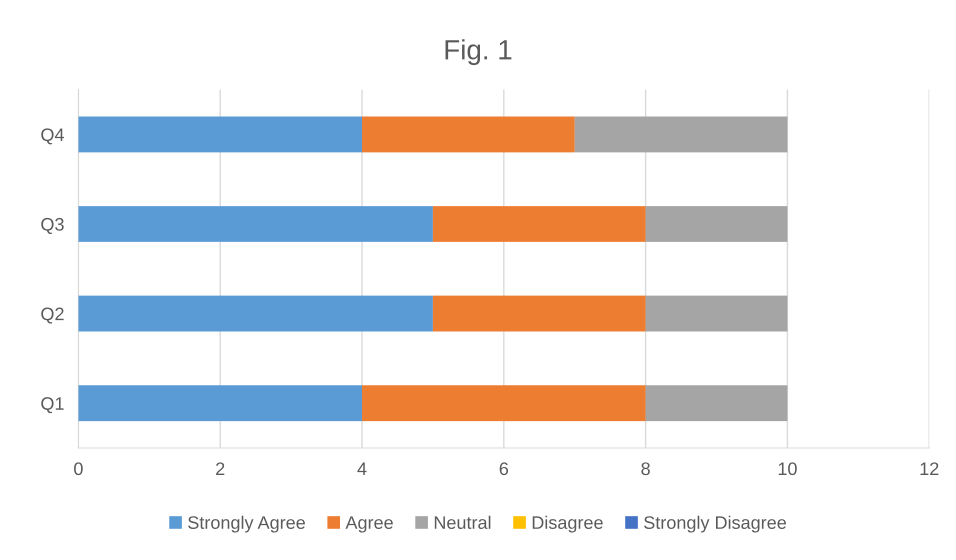  What do you see at coordinates (645, 469) in the screenshot?
I see `x-tick-label: 8` at bounding box center [645, 469].